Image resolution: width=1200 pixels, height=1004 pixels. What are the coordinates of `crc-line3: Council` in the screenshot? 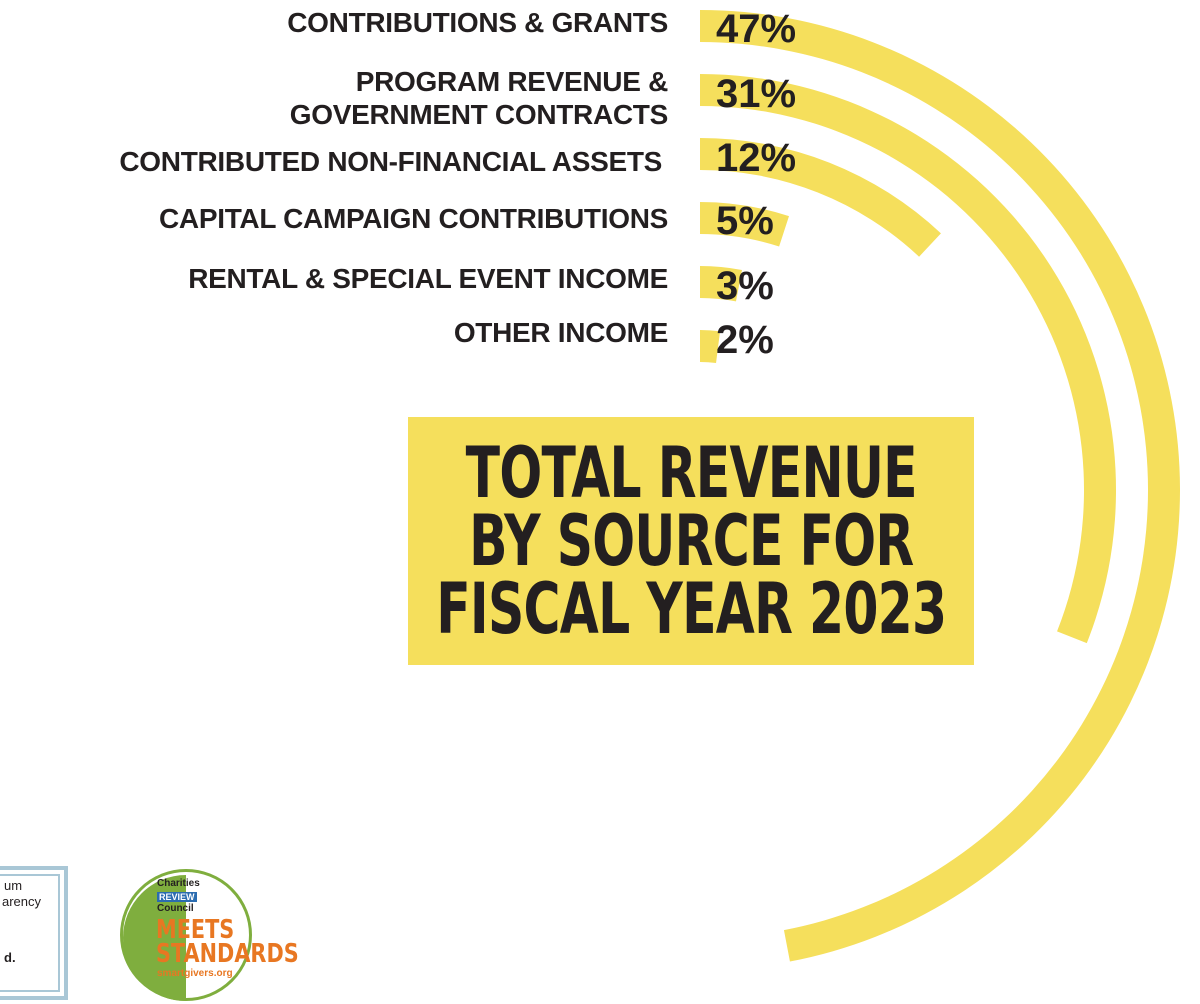 It's located at (175, 908).